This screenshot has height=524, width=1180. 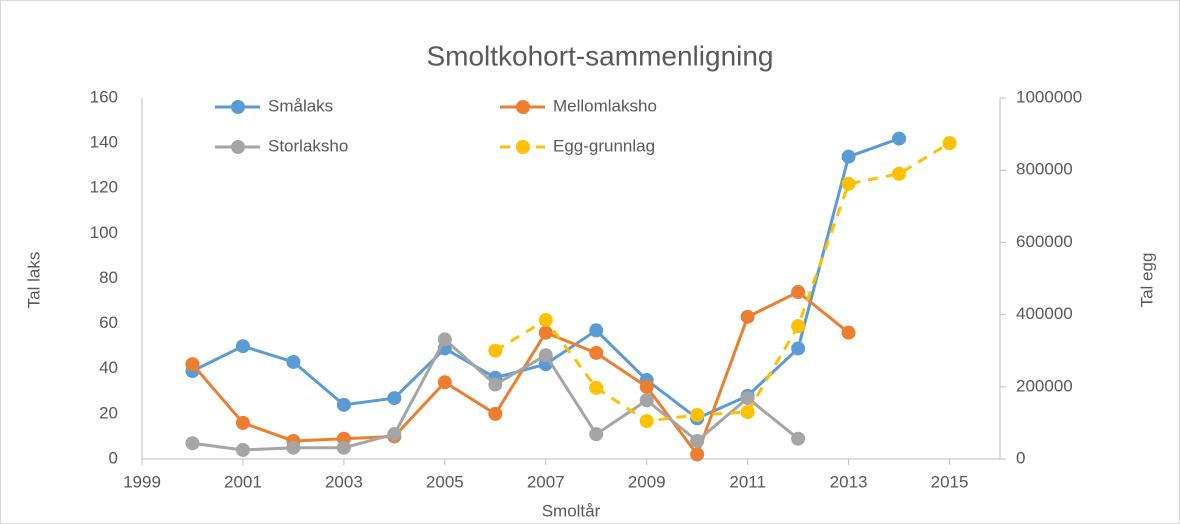 What do you see at coordinates (33, 280) in the screenshot?
I see `y-axis-label: Tal laks` at bounding box center [33, 280].